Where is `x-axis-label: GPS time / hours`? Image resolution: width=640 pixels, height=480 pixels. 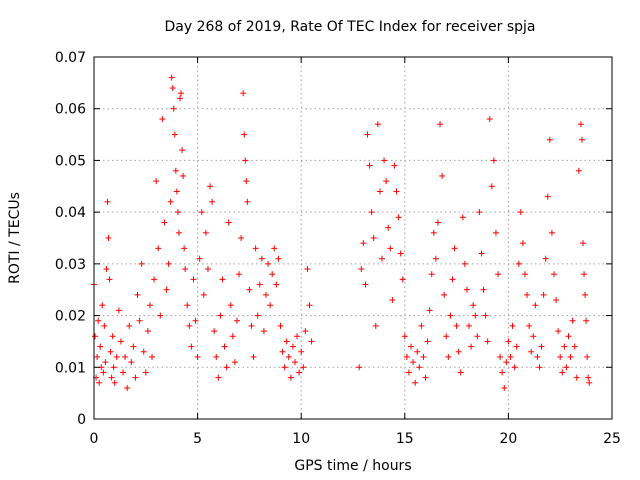
x-axis-label: GPS time / hours is located at coordinates (352, 466).